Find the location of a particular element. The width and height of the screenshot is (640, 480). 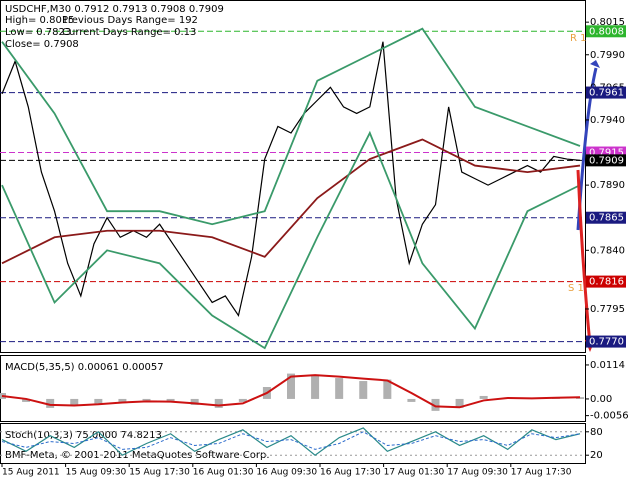

x-tick-label: 16 Aug 09:30 is located at coordinates (286, 473).